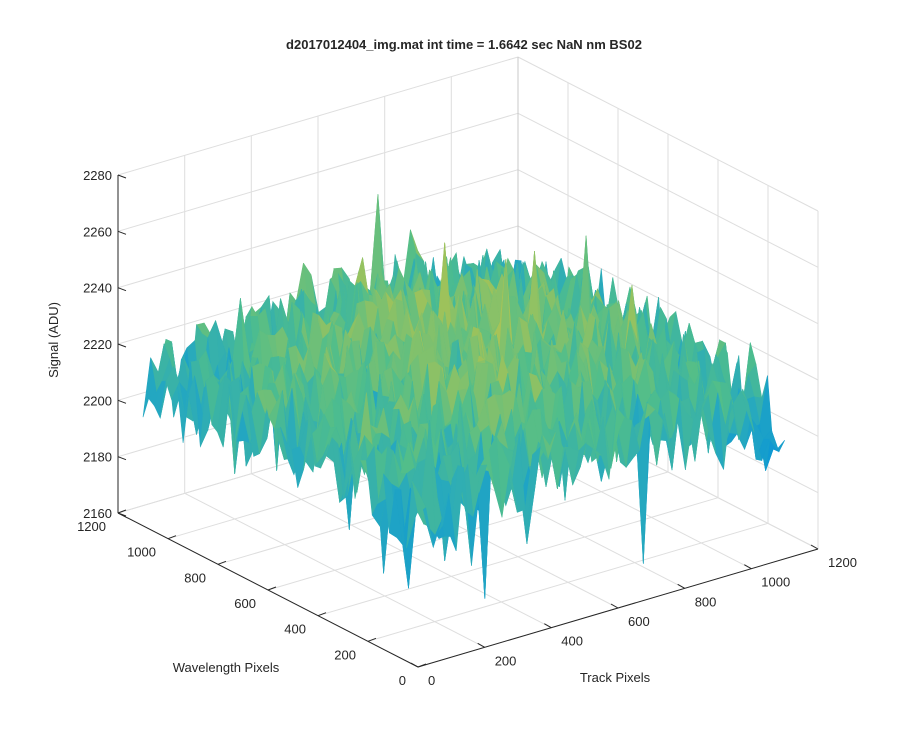 The image size is (900, 755). I want to click on z-tick-label: 2220, so click(97, 344).